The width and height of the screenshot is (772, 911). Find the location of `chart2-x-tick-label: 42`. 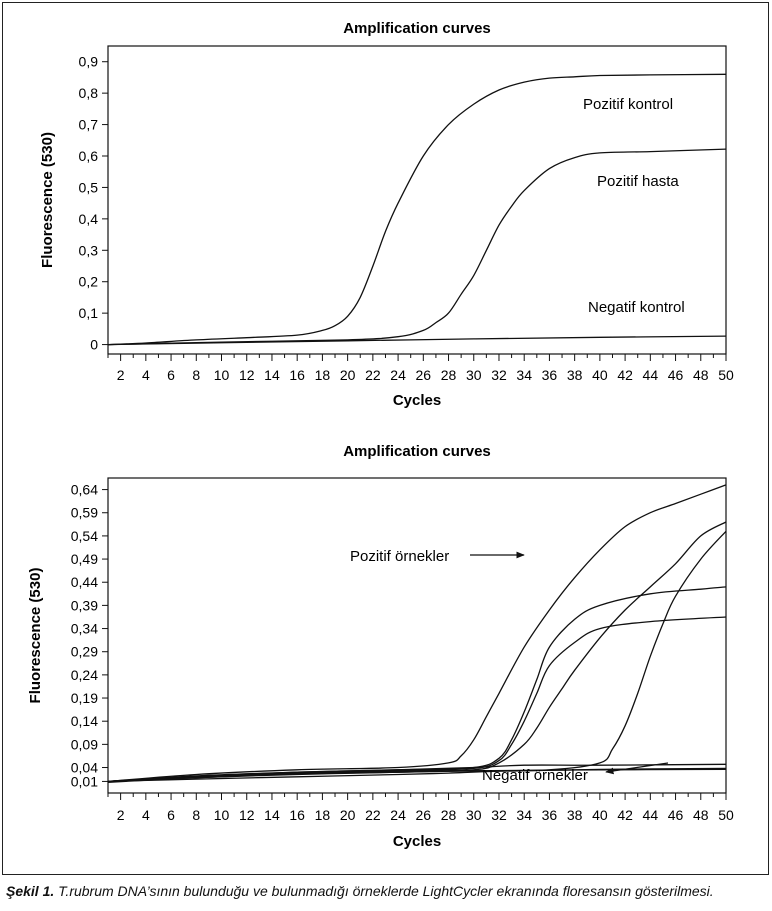

chart2-x-tick-label: 42 is located at coordinates (625, 815).